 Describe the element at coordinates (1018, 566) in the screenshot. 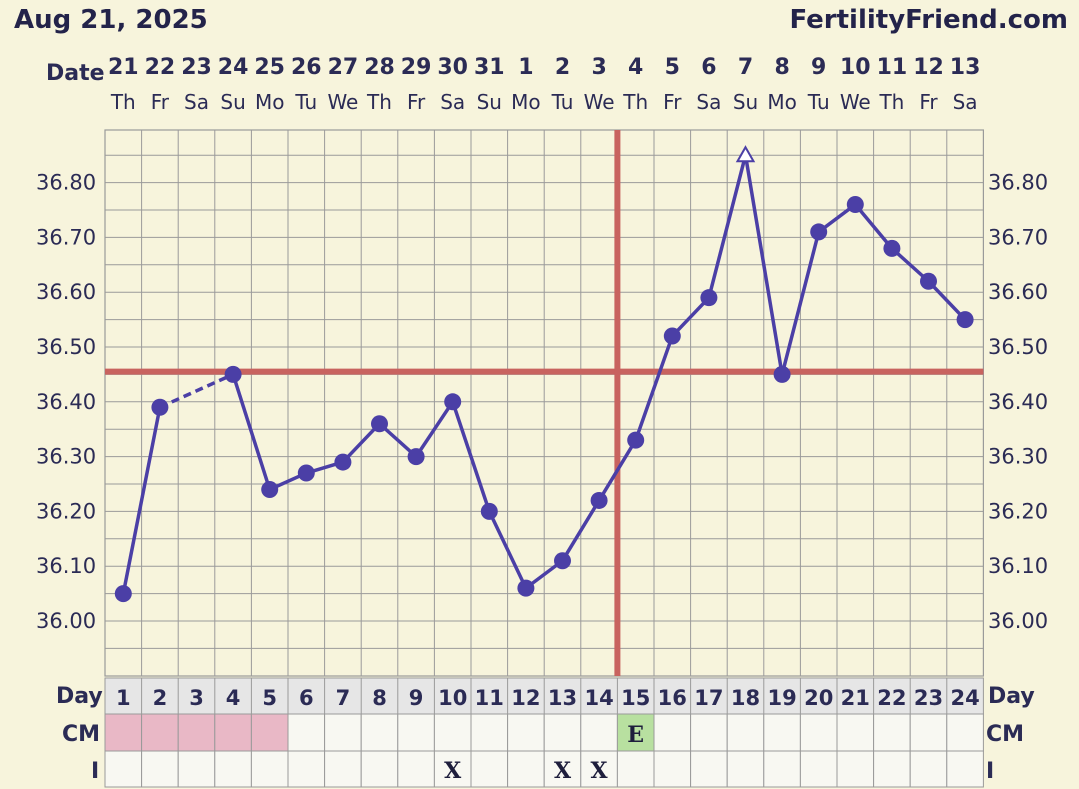

I see `y-tick-right: 36.10` at that location.